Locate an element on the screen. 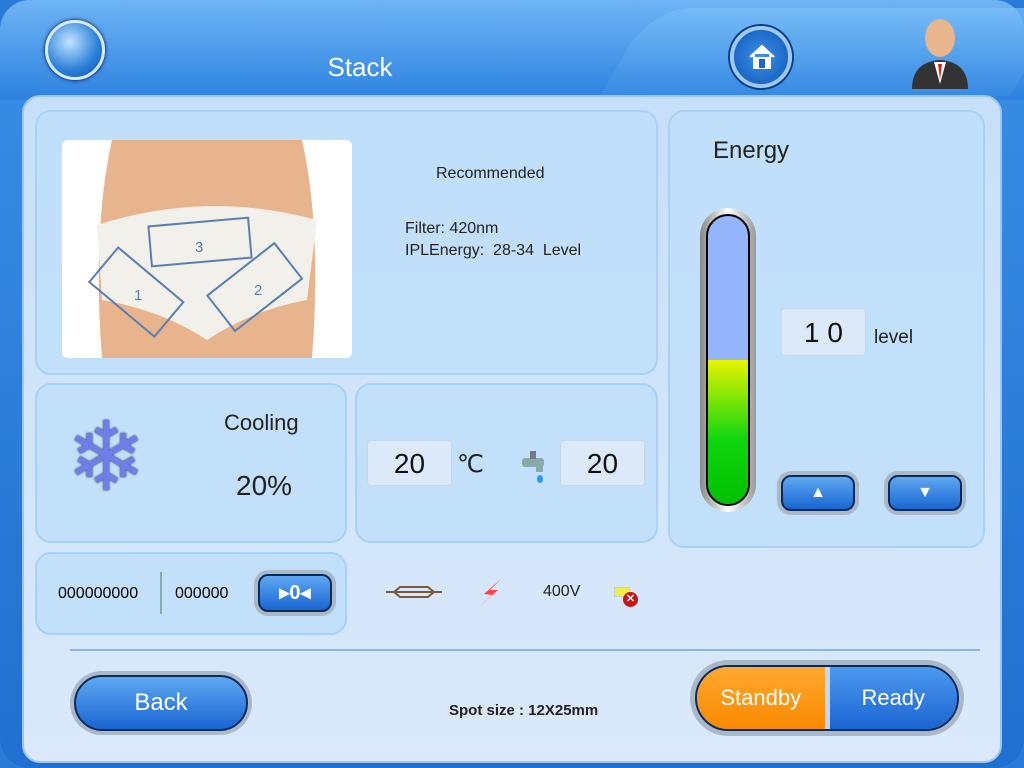 The height and width of the screenshot is (768, 1024). cooling-panel is located at coordinates (191, 463).